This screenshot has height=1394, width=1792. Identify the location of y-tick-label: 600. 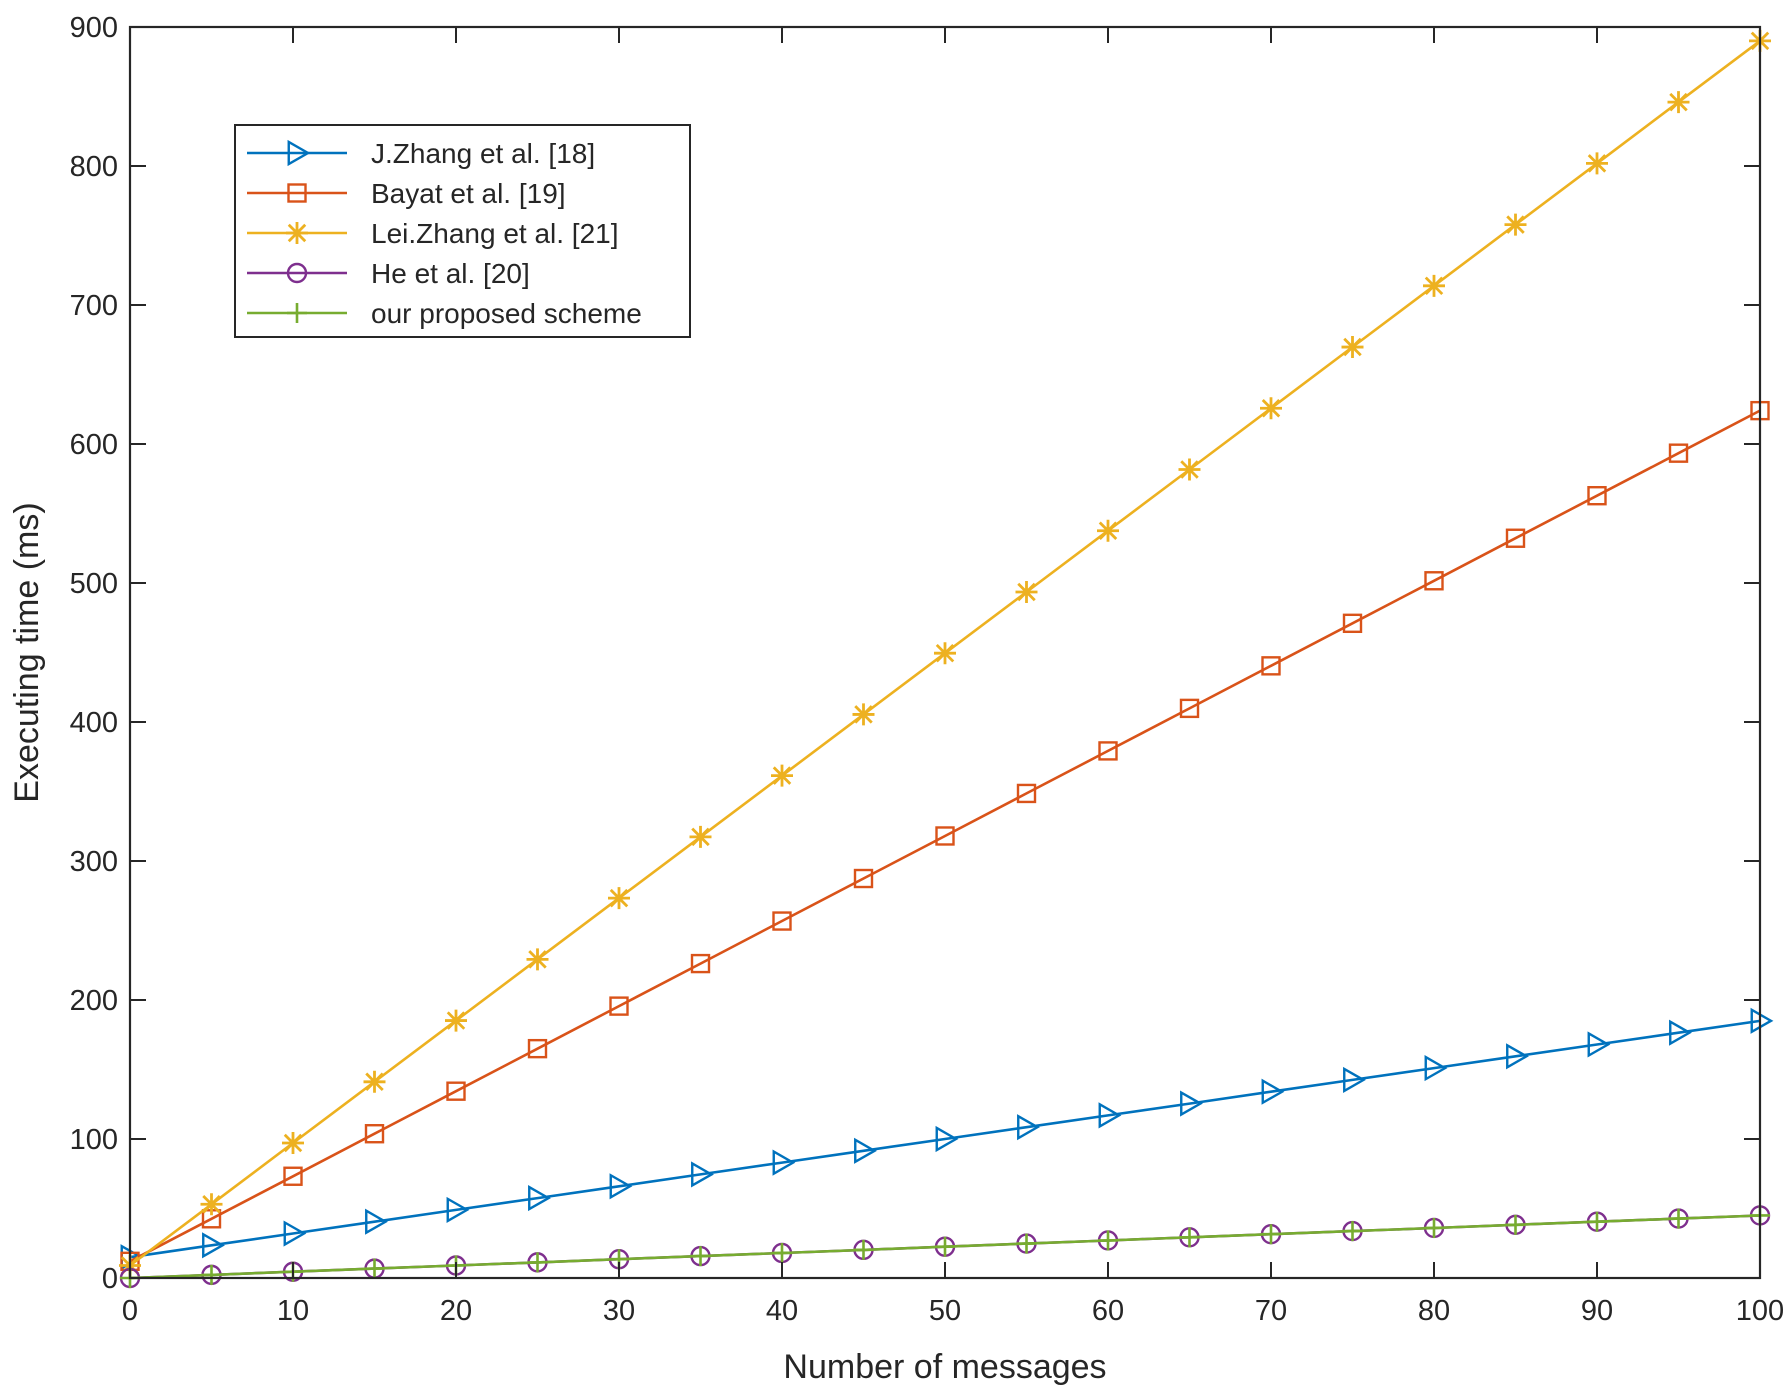
(94, 445).